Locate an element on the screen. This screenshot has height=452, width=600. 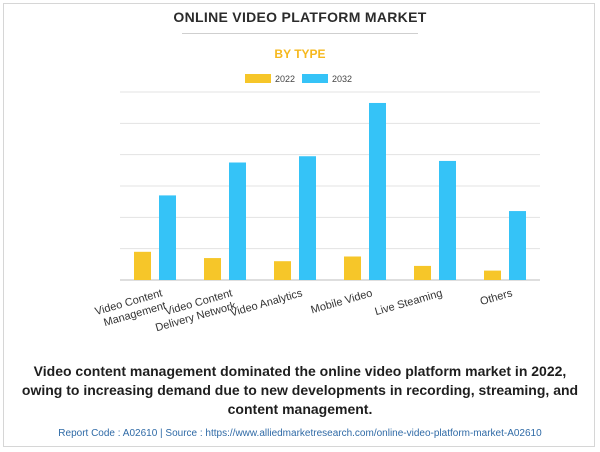
legend-swatch-2022 is located at coordinates (258, 78).